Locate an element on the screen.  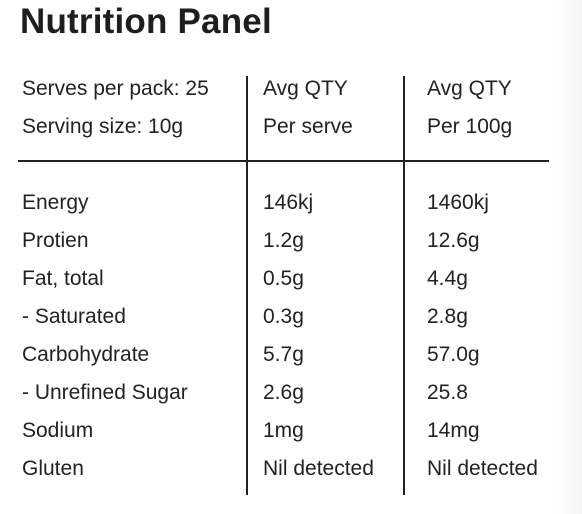
row-per-serve: 1.2g is located at coordinates (283, 240).